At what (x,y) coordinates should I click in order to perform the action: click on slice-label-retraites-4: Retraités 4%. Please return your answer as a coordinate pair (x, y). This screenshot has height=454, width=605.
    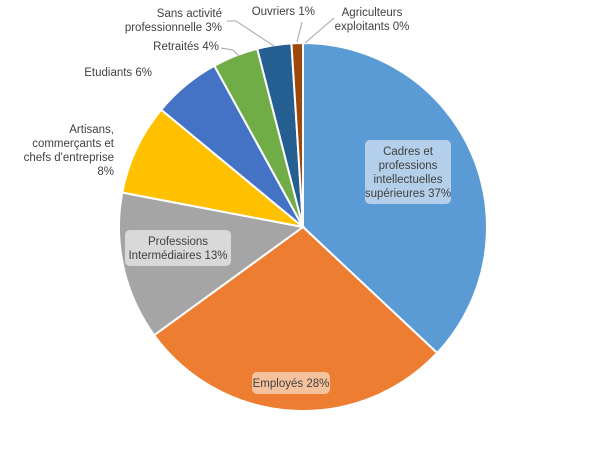
    Looking at the image, I should click on (186, 47).